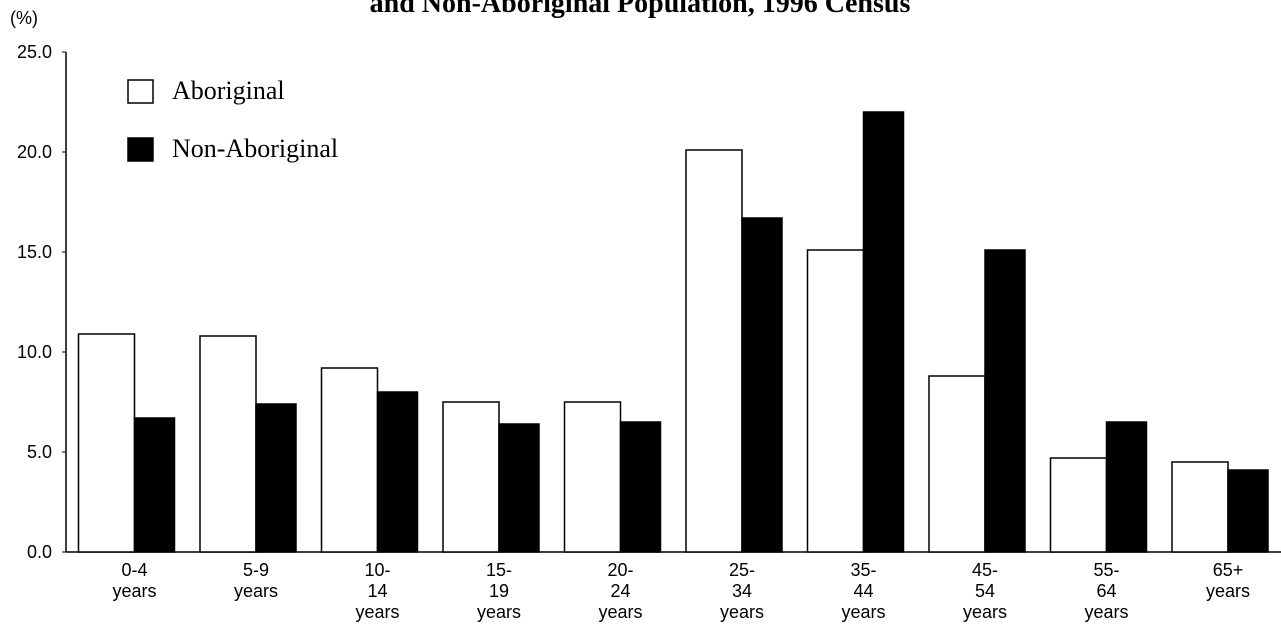  I want to click on x-tick-label: 0-4 years, so click(134, 580).